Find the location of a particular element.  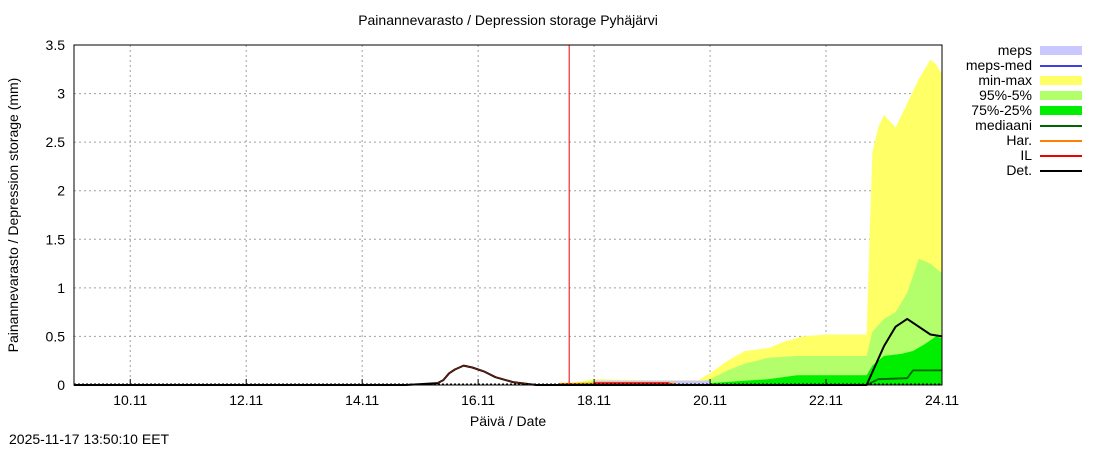

legend-item: IL is located at coordinates (1020, 155).